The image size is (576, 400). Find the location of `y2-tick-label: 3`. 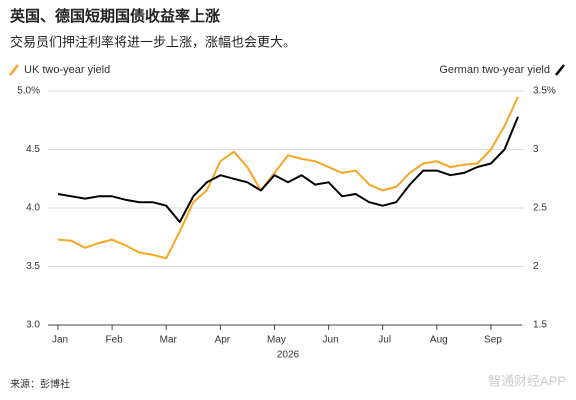

y2-tick-label: 3 is located at coordinates (536, 149).